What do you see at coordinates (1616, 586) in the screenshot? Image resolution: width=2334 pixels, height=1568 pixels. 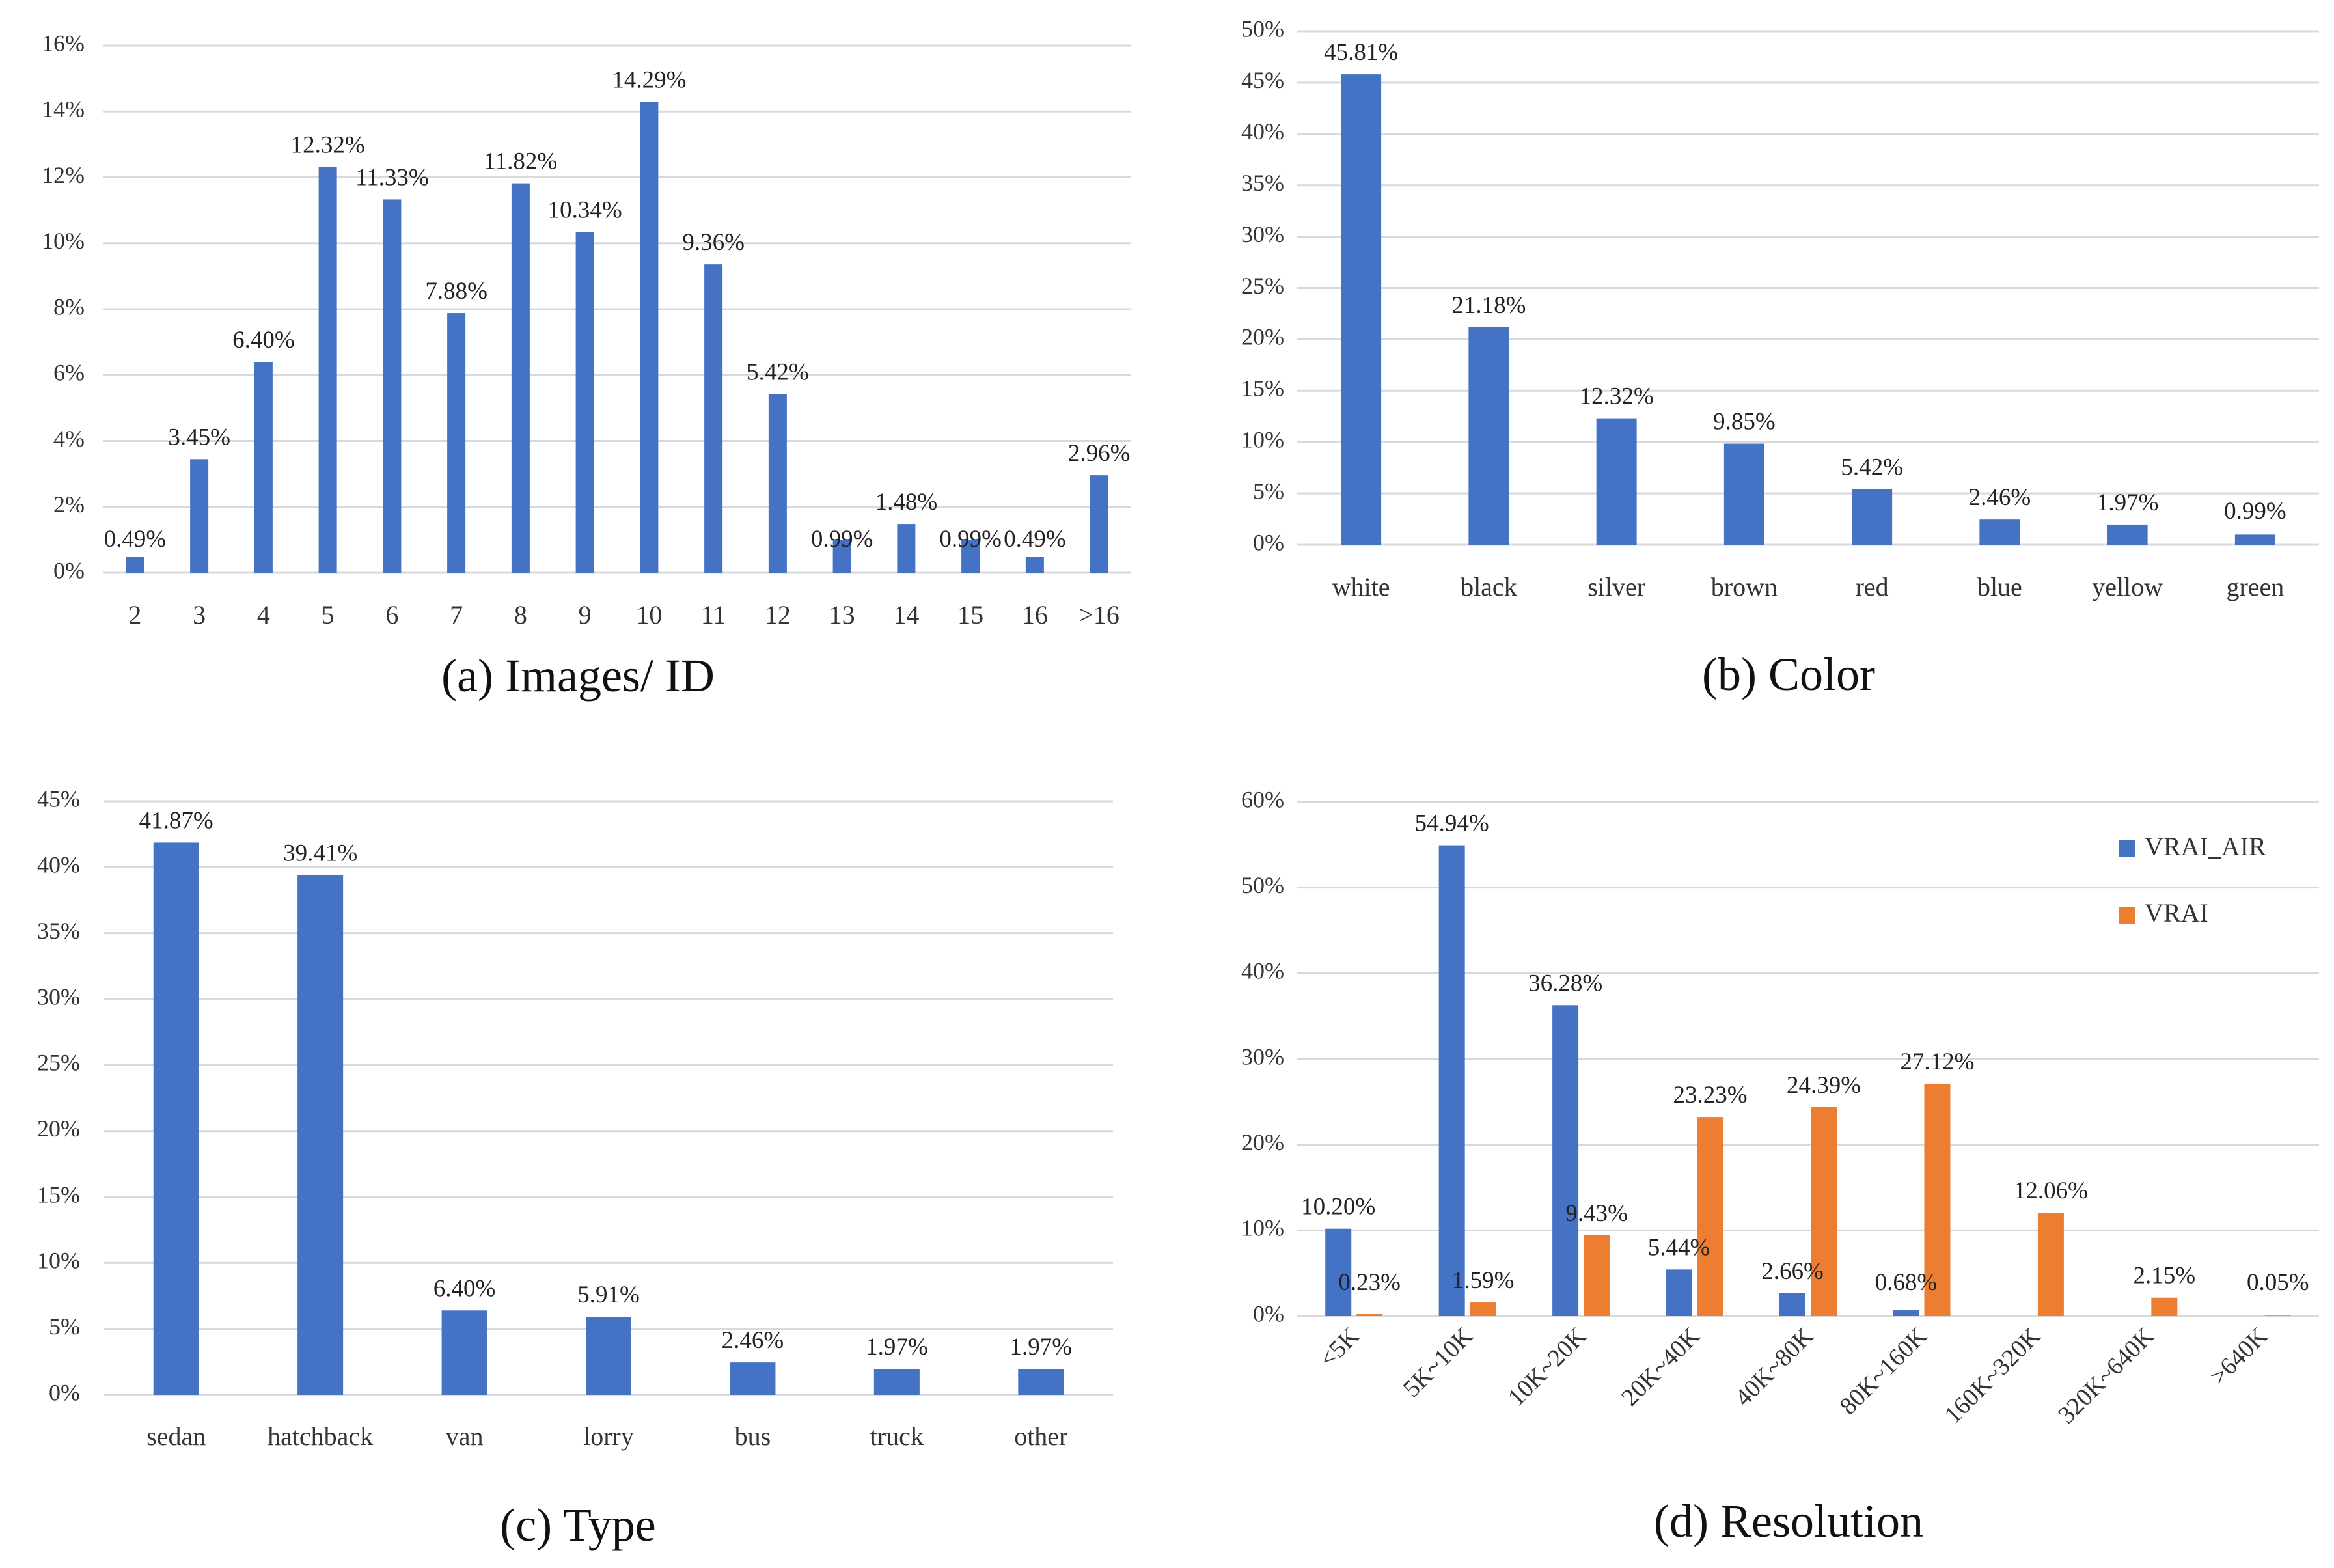 I see `x-tick-label: silver` at bounding box center [1616, 586].